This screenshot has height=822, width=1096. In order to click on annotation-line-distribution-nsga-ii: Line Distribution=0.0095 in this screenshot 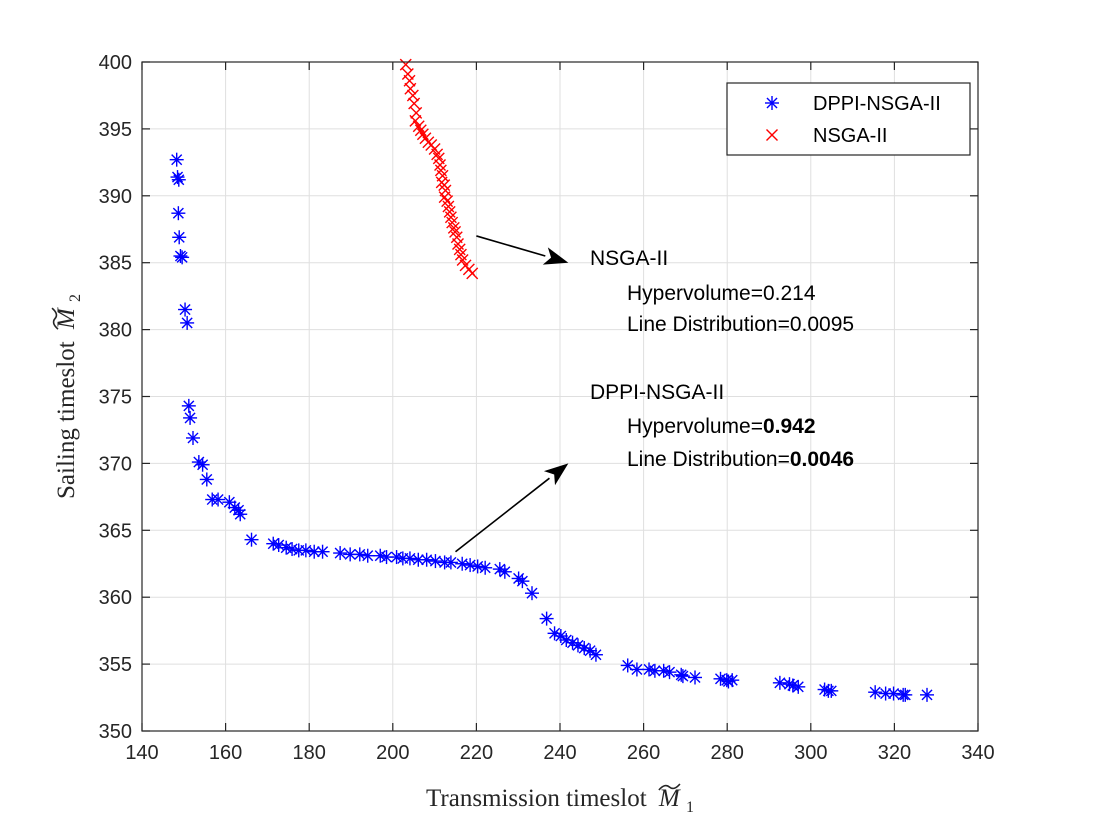, I will do `click(740, 324)`.